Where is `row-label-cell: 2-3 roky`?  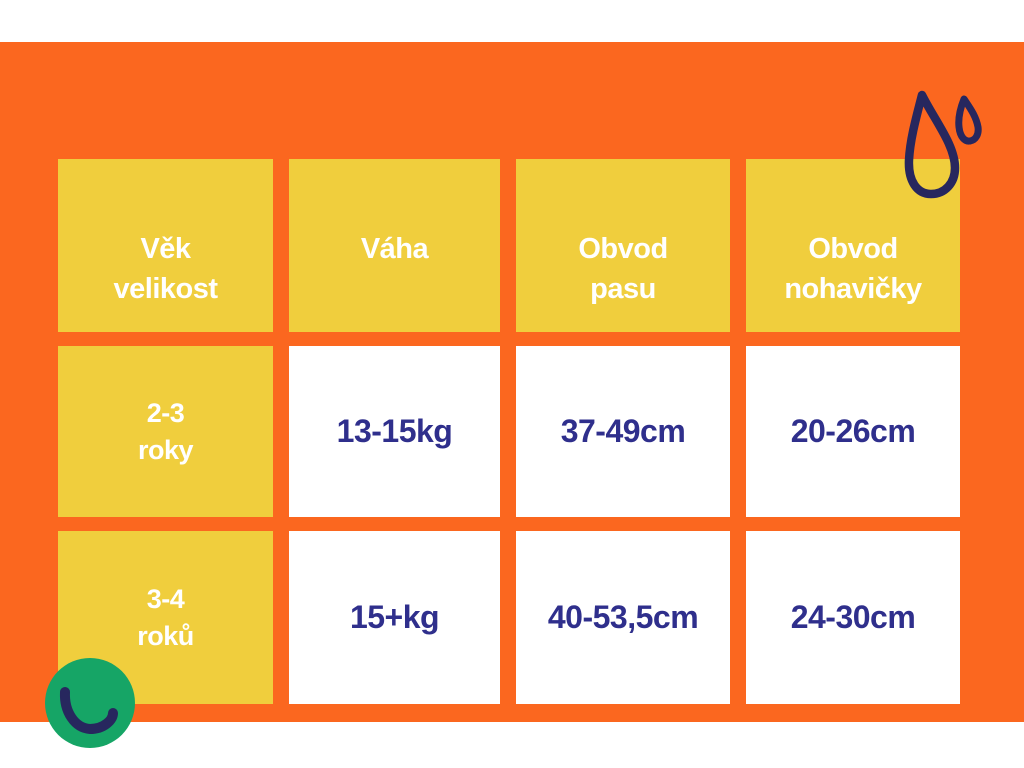 row-label-cell: 2-3 roky is located at coordinates (165, 431).